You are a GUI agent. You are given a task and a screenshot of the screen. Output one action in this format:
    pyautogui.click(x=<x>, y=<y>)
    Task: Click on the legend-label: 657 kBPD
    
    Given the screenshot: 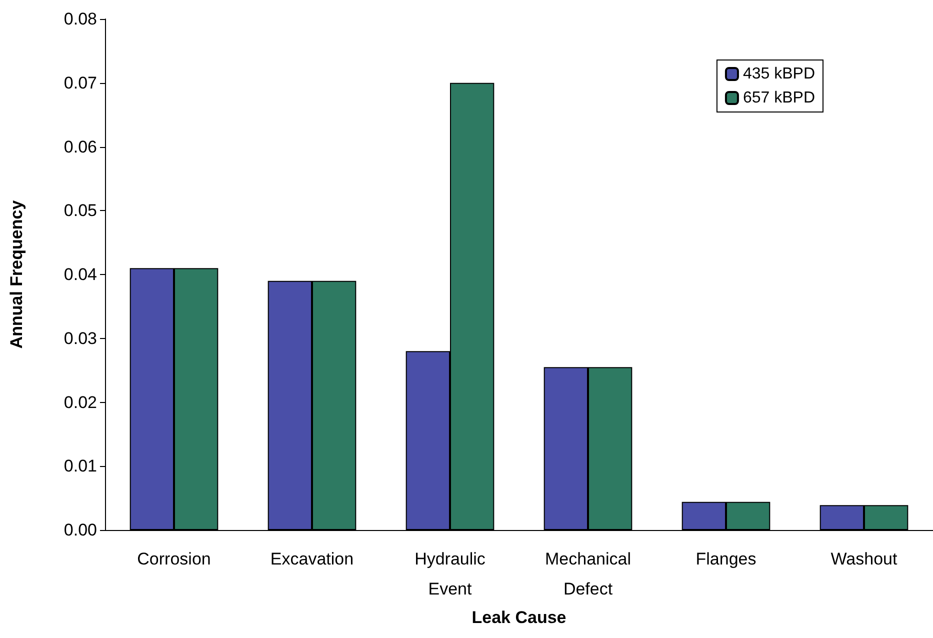 What is the action you would take?
    pyautogui.click(x=779, y=98)
    